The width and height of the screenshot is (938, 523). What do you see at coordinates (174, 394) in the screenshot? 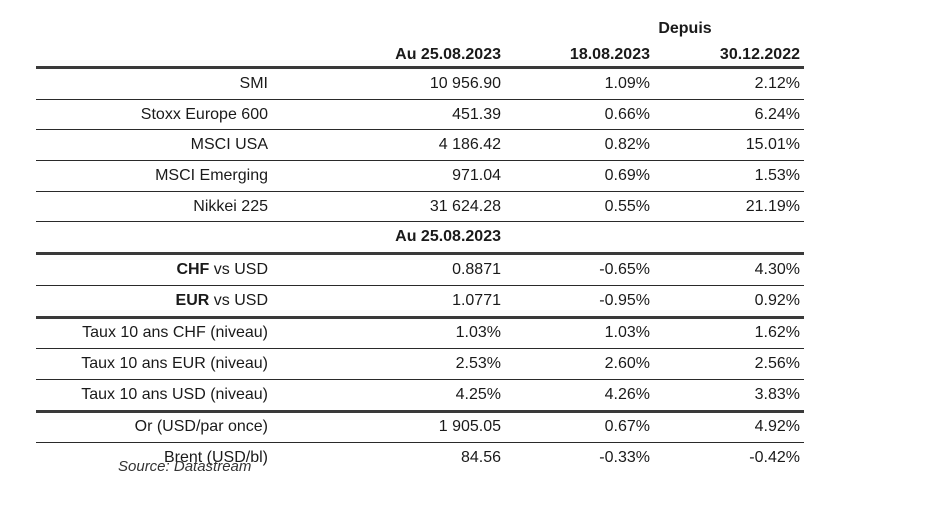
I see `row-label: Taux 10 ans USD (niveau)` at bounding box center [174, 394].